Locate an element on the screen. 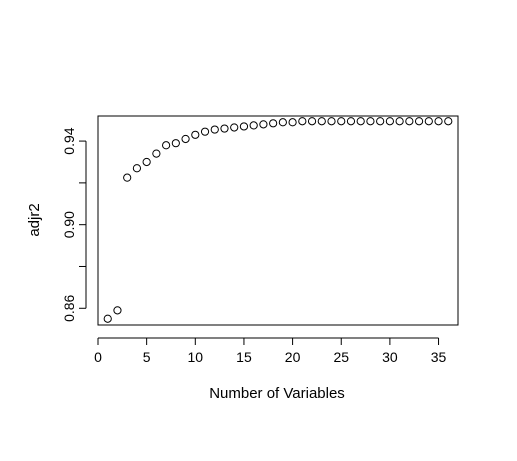 This screenshot has height=461, width=517. x-tick-label: 35 is located at coordinates (439, 357).